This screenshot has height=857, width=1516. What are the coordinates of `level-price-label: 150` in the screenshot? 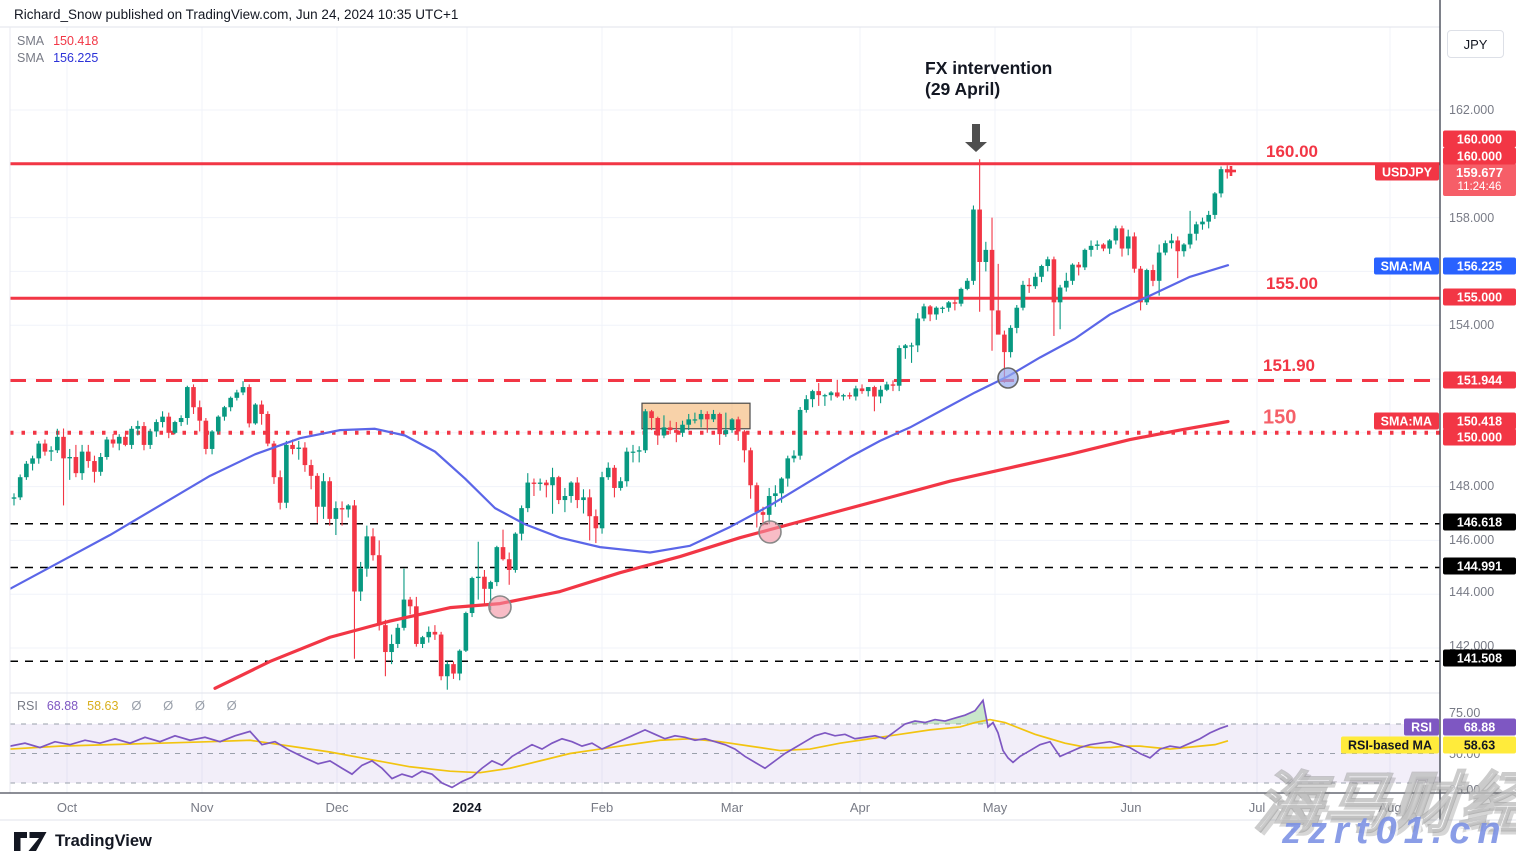 It's located at (1280, 417).